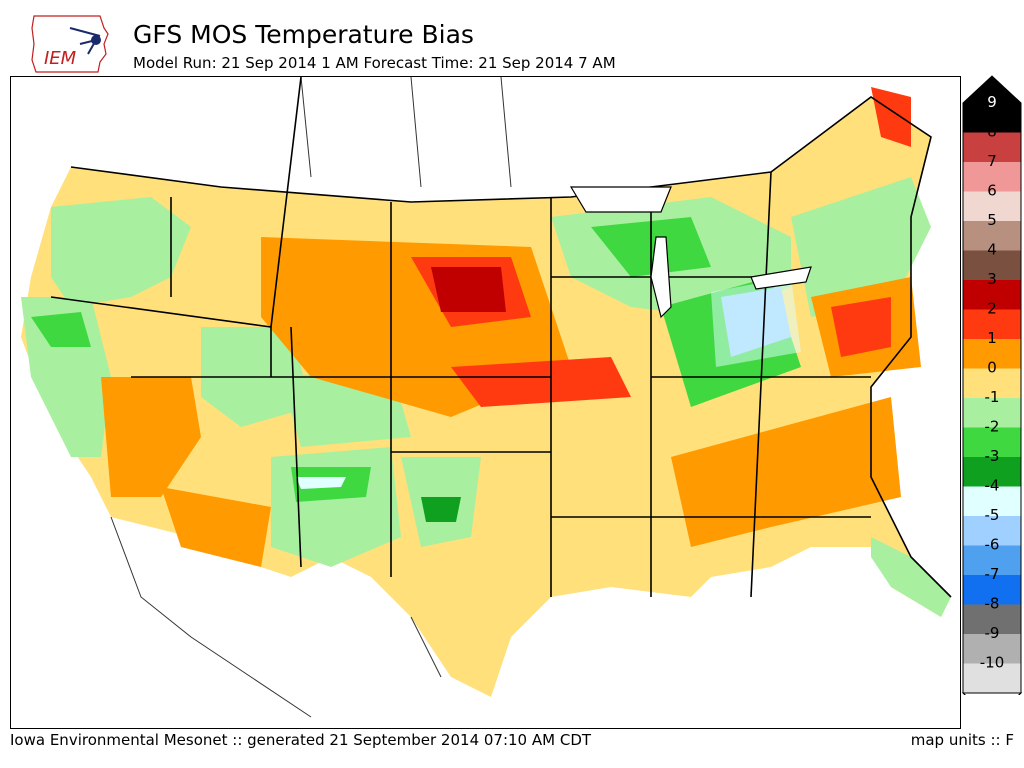  What do you see at coordinates (992, 633) in the screenshot?
I see `legend-label: -9` at bounding box center [992, 633].